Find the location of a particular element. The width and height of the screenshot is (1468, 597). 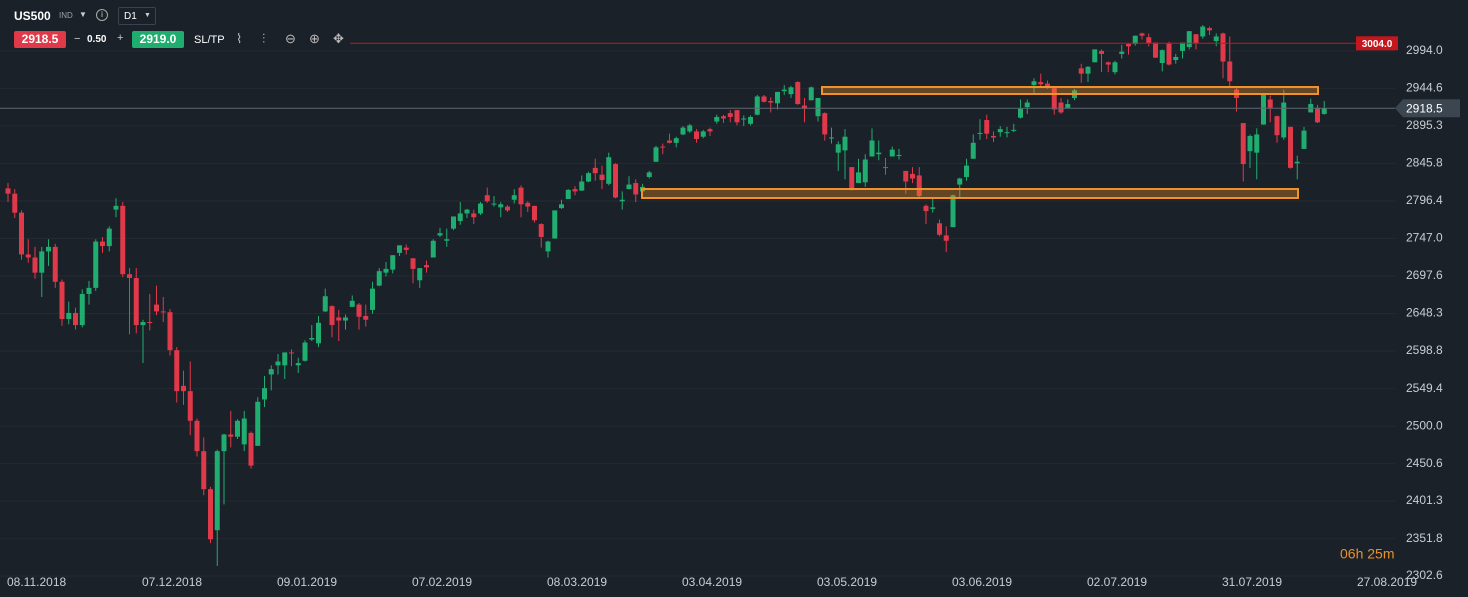

x-tick-label: 08.11.2018 is located at coordinates (36, 582).